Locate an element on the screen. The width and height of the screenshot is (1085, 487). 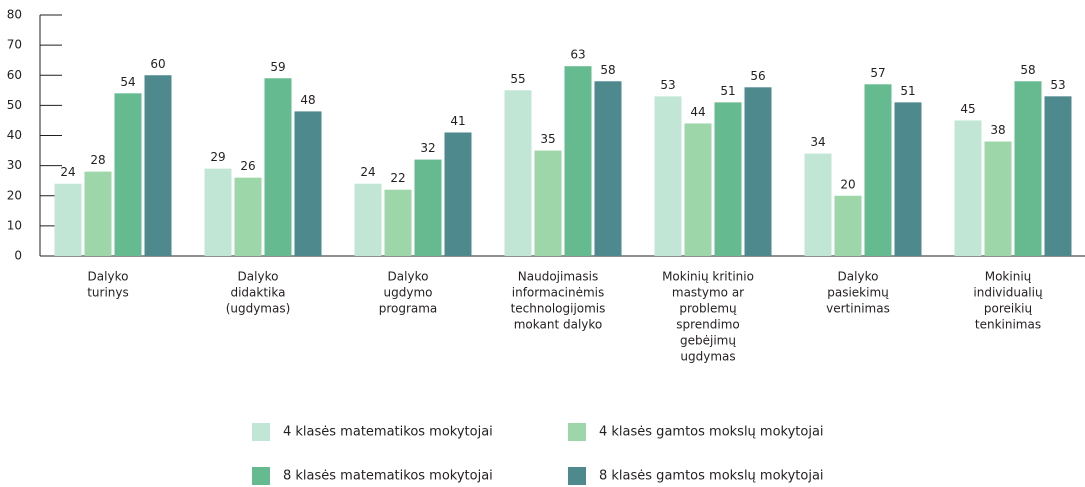
value-label: 38 is located at coordinates (997, 130).